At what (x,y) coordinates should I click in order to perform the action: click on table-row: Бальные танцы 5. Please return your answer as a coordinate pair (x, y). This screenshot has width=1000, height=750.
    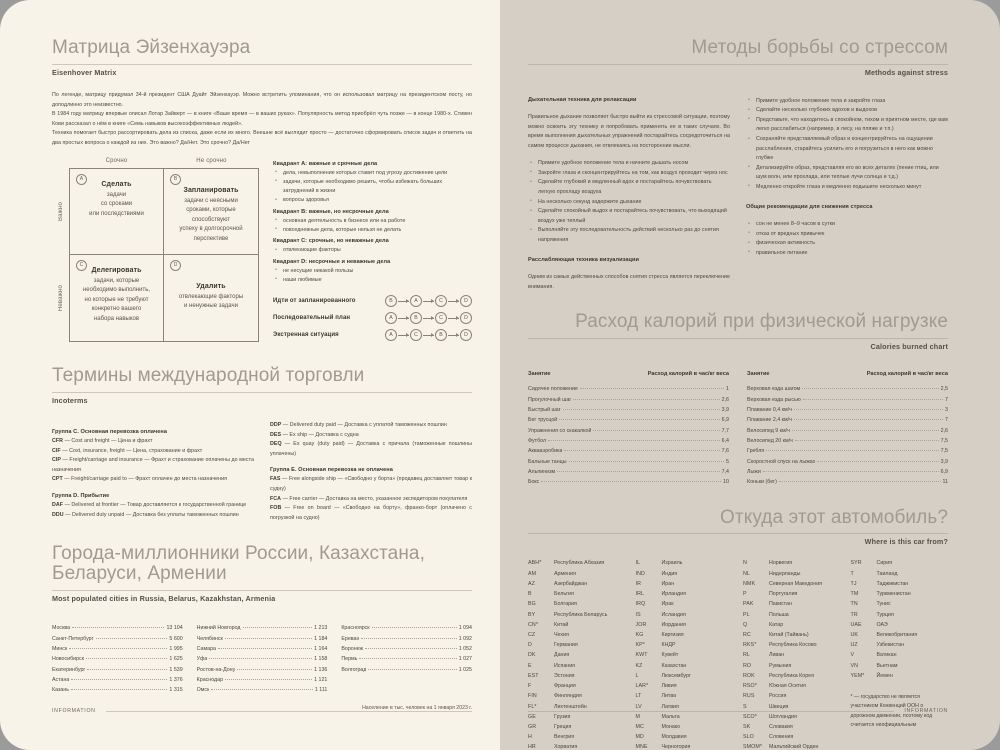
    Looking at the image, I should click on (628, 462).